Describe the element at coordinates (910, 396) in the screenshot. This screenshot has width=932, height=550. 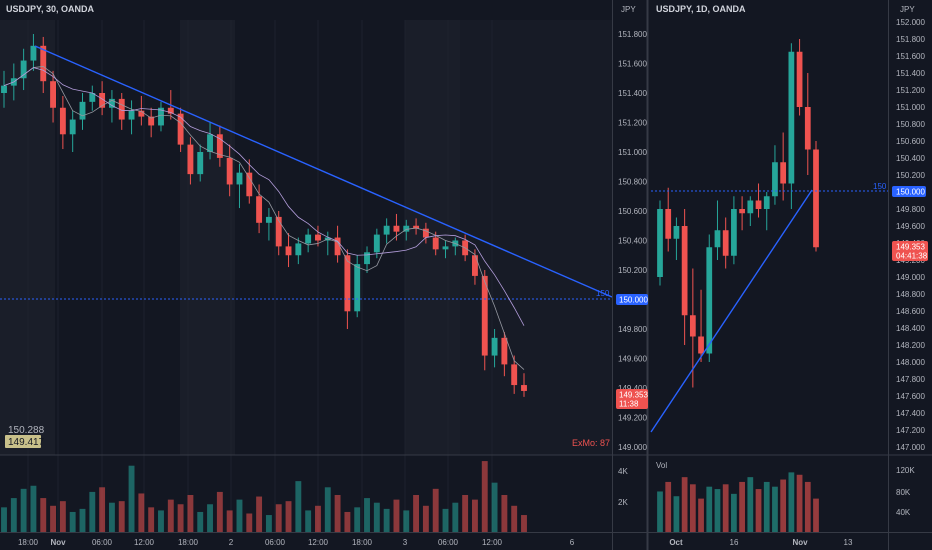
I see `right-price-tick: 147.600` at that location.